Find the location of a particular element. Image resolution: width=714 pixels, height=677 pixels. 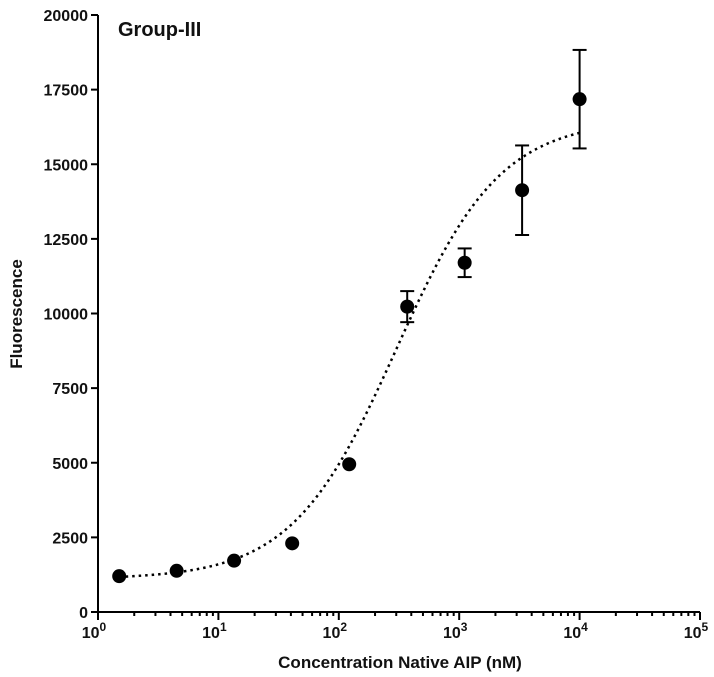

y-tick-label: 12500 is located at coordinates (66, 240).